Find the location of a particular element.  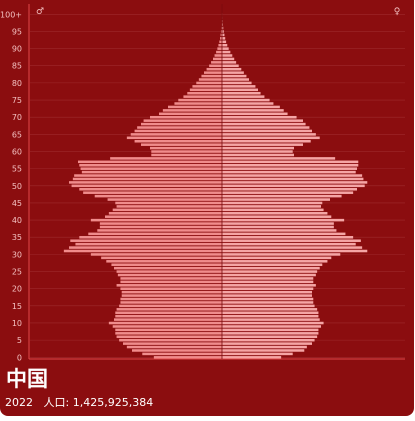

y-tick-label: 15 is located at coordinates (17, 306).